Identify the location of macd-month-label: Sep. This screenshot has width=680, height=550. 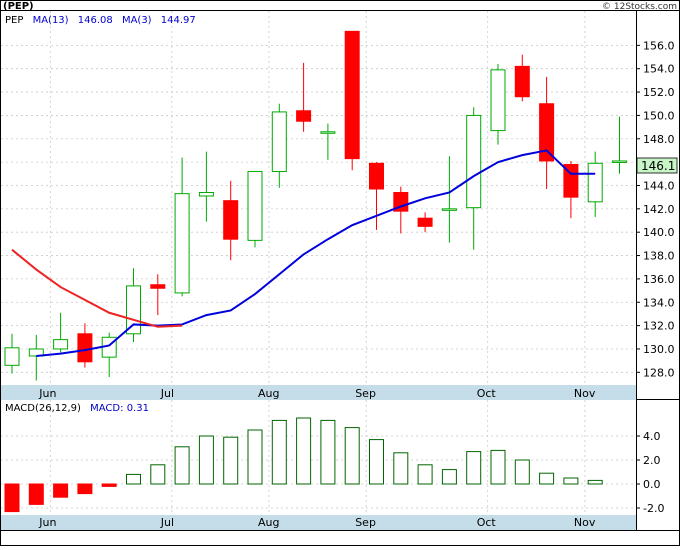
(365, 522).